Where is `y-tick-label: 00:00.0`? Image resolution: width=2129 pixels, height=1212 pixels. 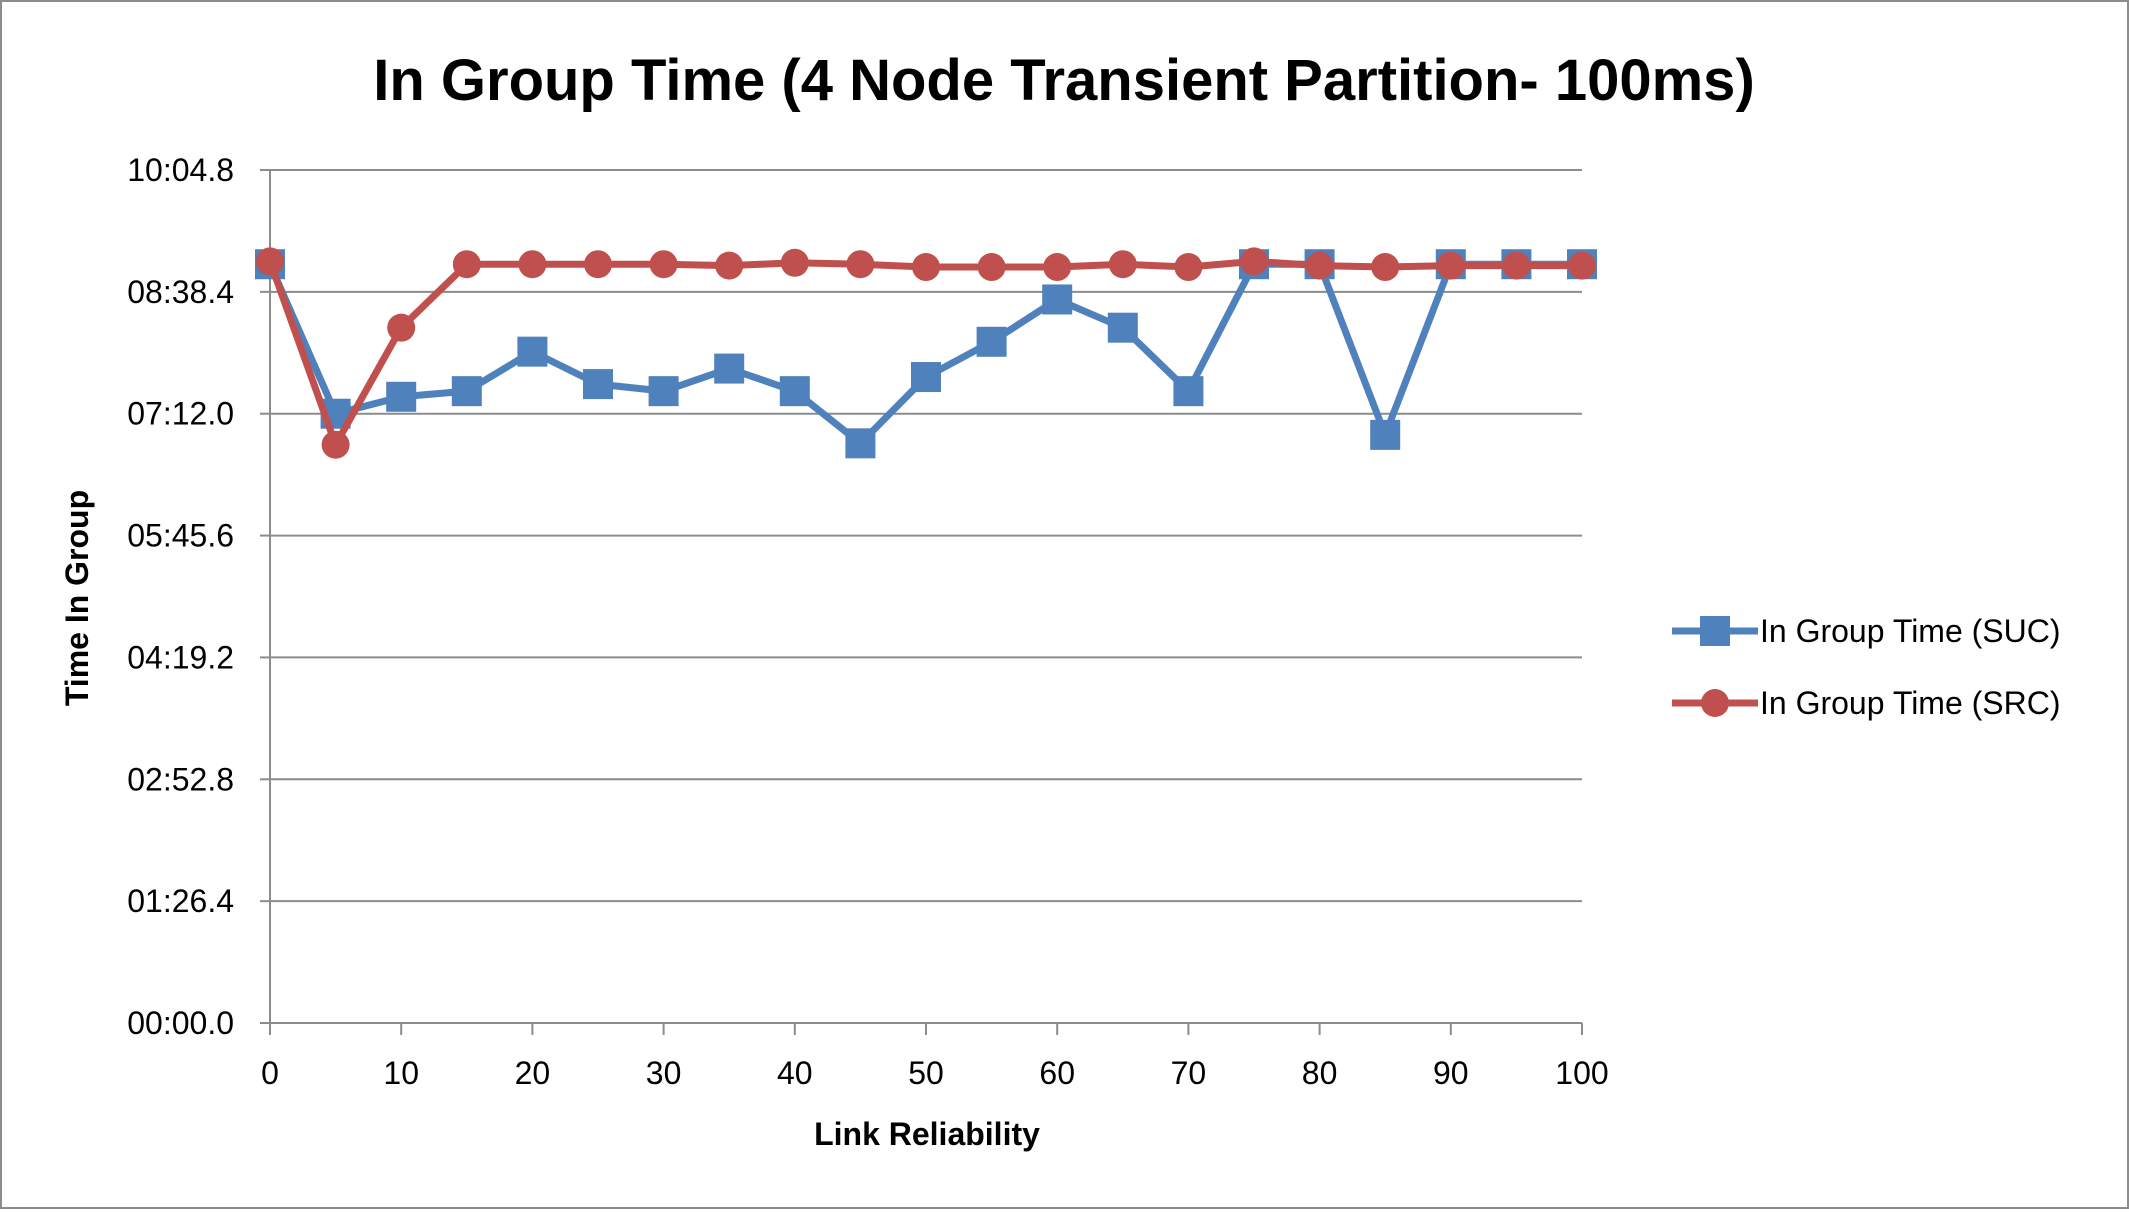 y-tick-label: 00:00.0 is located at coordinates (180, 1023).